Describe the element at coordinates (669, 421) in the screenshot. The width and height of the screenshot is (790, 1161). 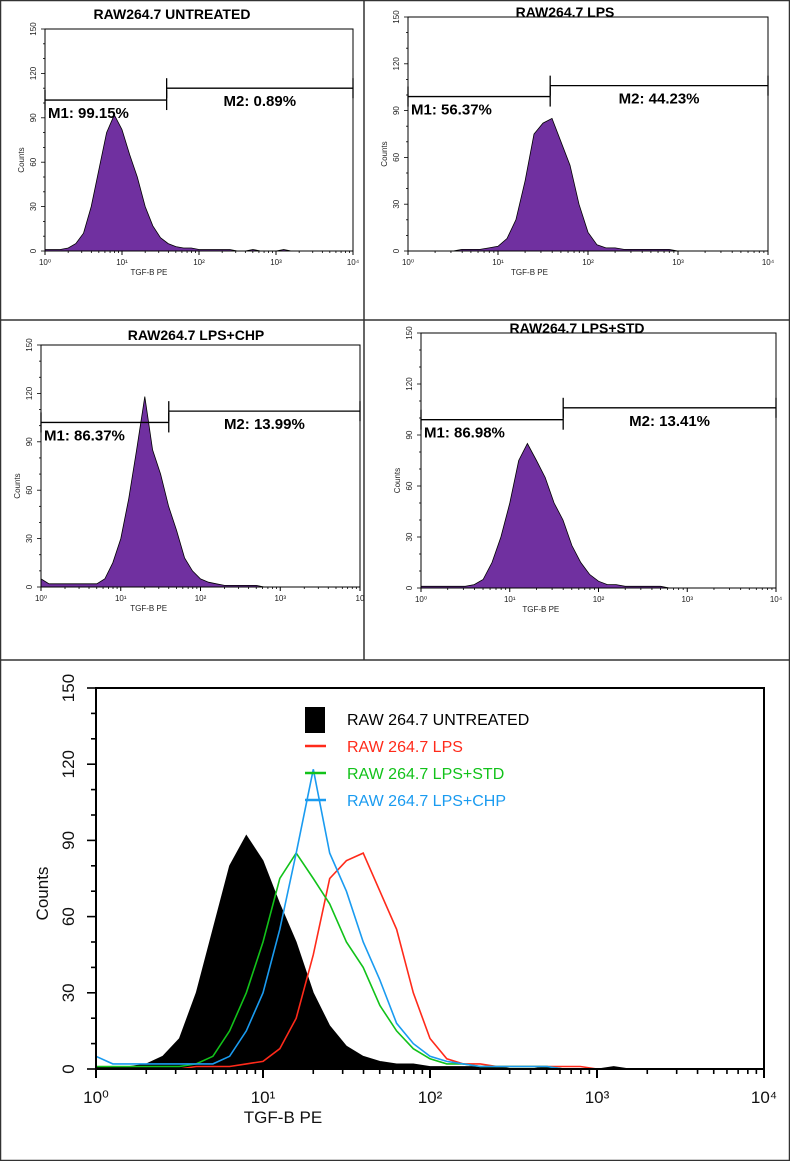
I see `gate-2-label: M2: 13.41%` at that location.